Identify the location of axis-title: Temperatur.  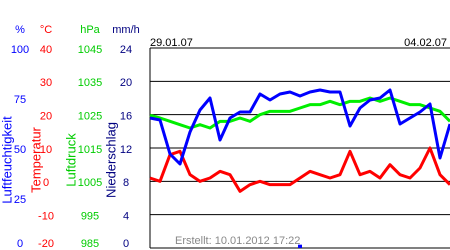
(35, 159).